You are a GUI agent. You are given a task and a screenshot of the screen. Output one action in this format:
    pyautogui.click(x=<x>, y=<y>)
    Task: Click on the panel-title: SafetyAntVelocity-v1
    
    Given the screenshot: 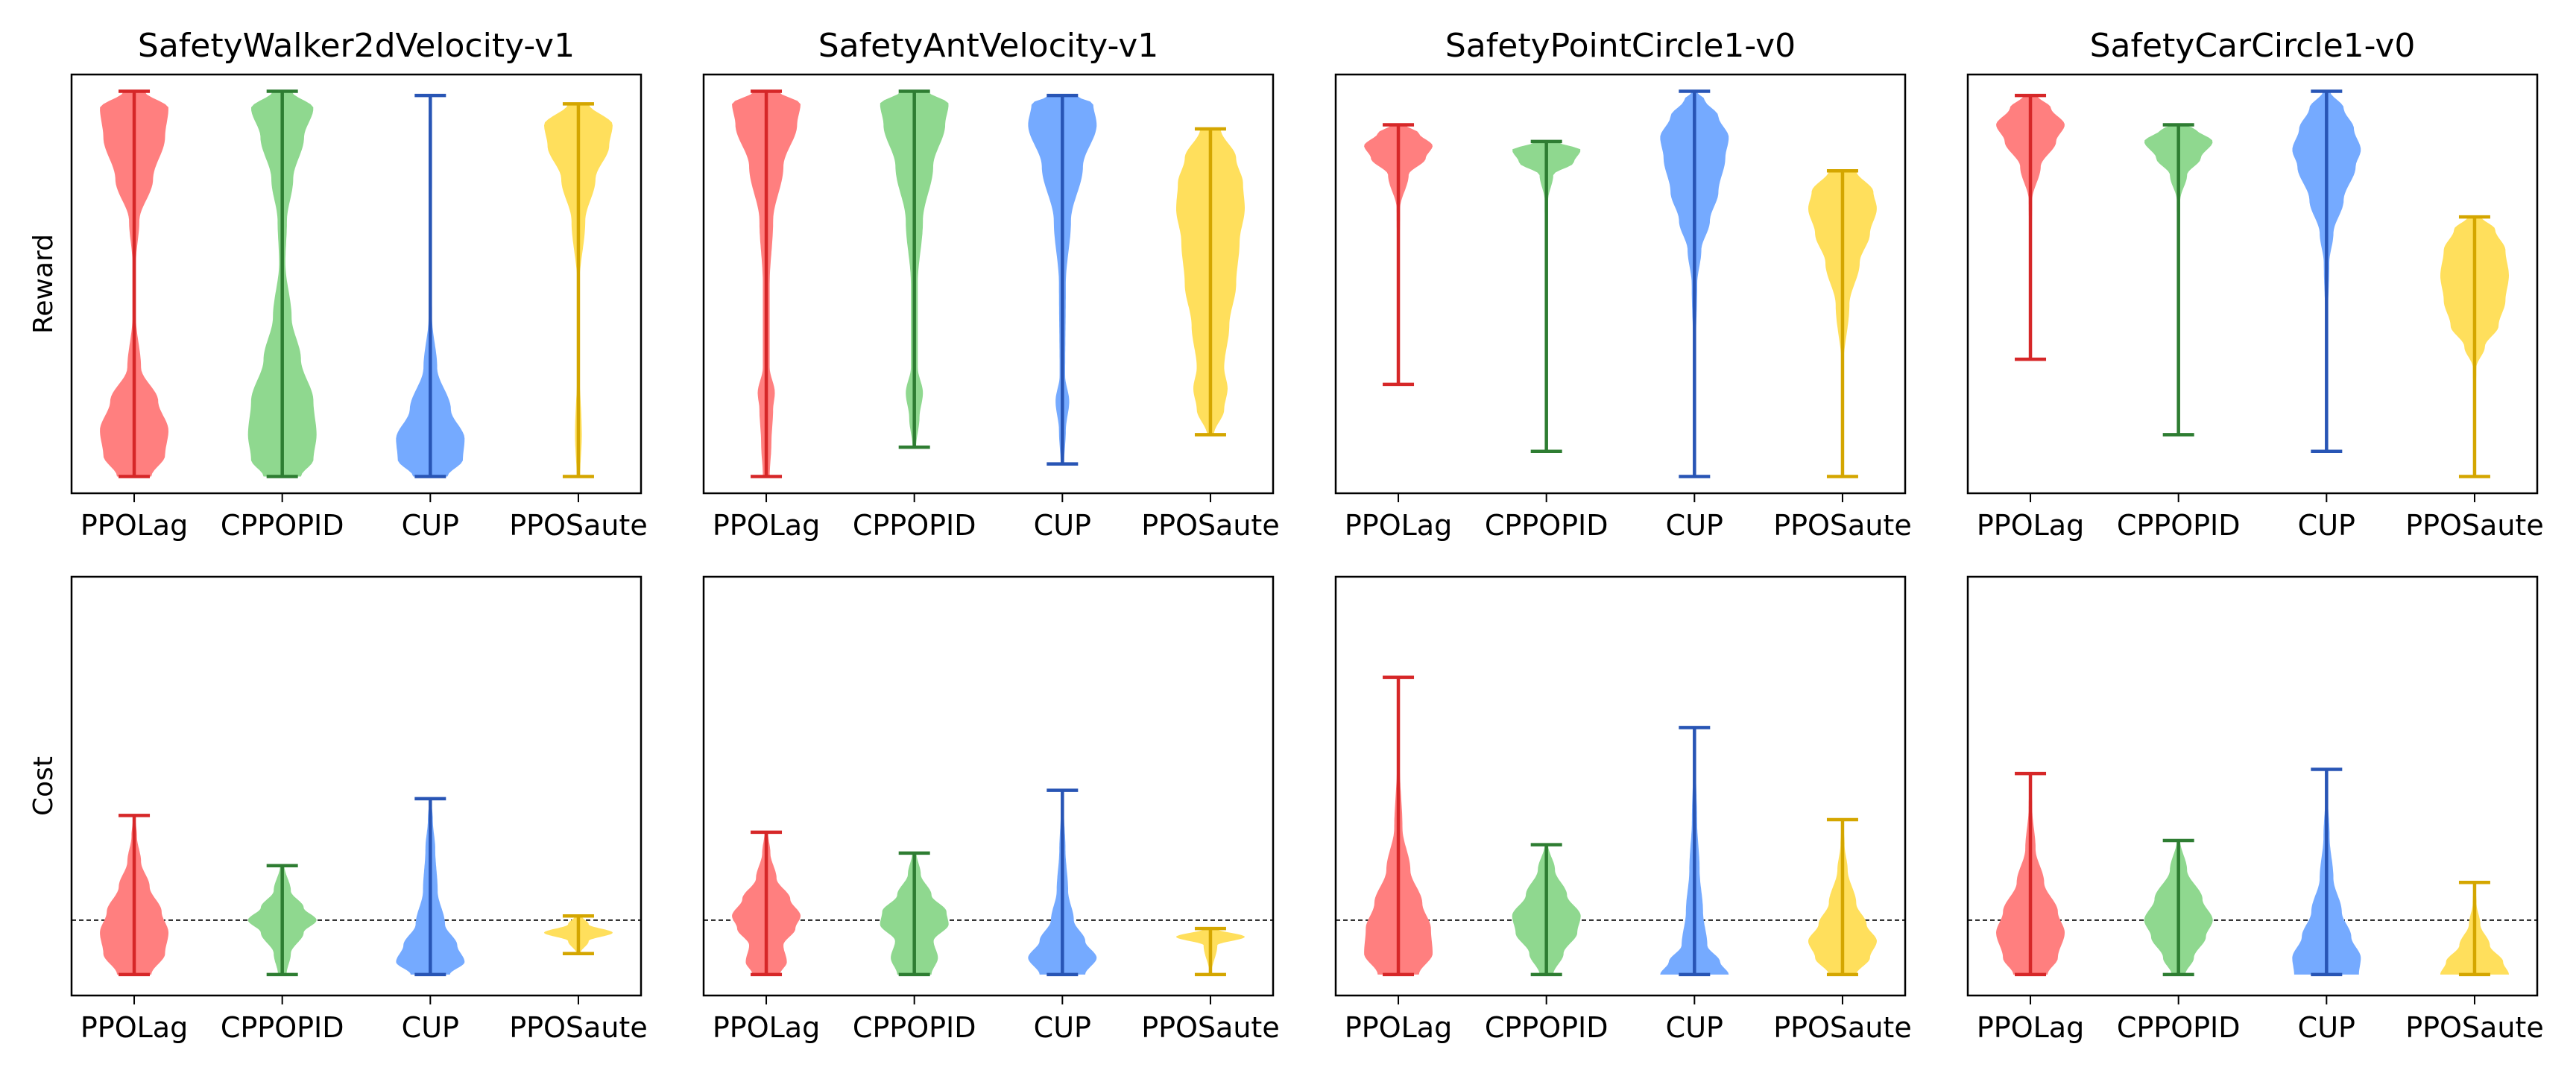 What is the action you would take?
    pyautogui.click(x=989, y=46)
    